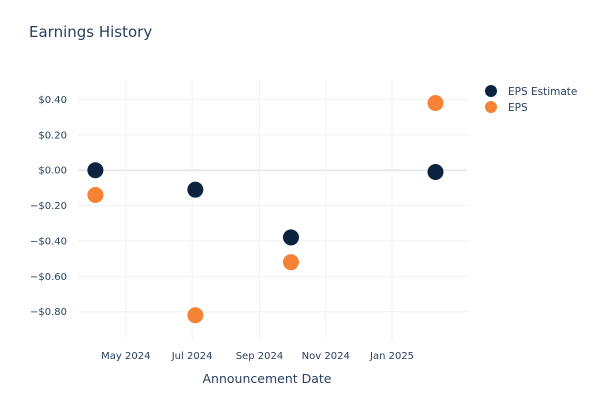 This screenshot has width=590, height=410. Describe the element at coordinates (491, 107) in the screenshot. I see `legend-marker-eps` at that location.